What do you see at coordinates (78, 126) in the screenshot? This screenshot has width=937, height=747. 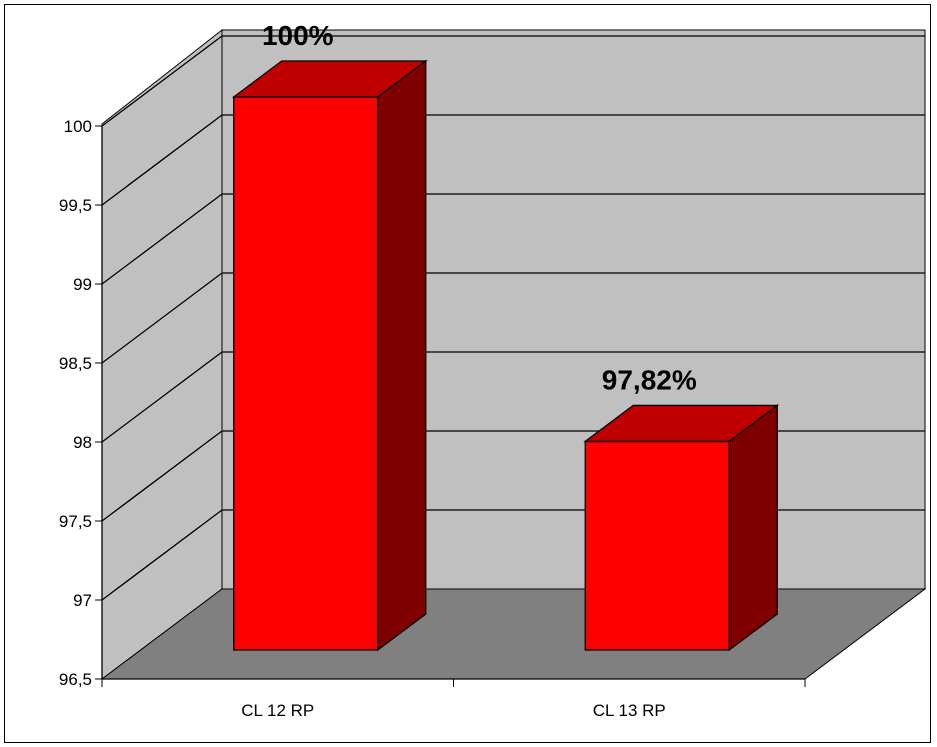 I see `y-tick-label: 100` at bounding box center [78, 126].